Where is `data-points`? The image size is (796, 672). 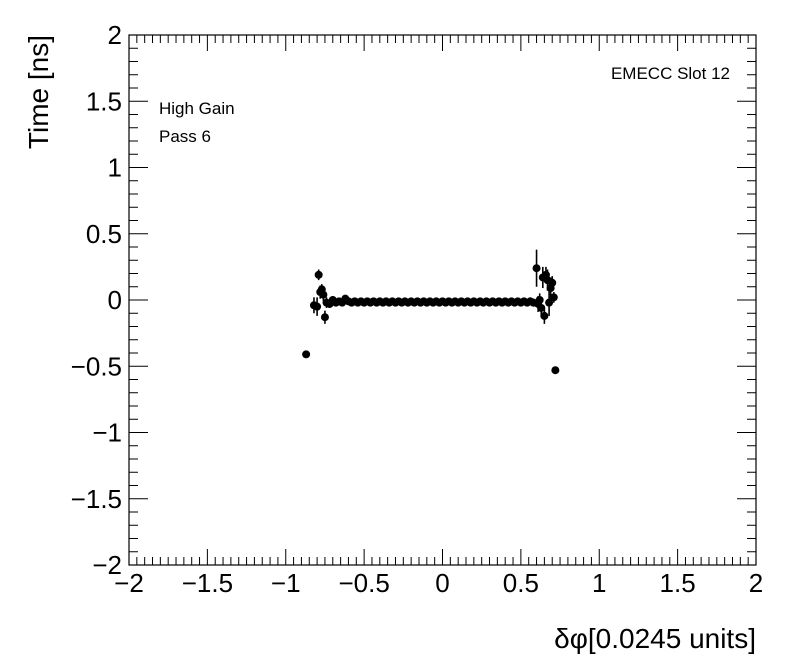
data-points is located at coordinates (431, 312).